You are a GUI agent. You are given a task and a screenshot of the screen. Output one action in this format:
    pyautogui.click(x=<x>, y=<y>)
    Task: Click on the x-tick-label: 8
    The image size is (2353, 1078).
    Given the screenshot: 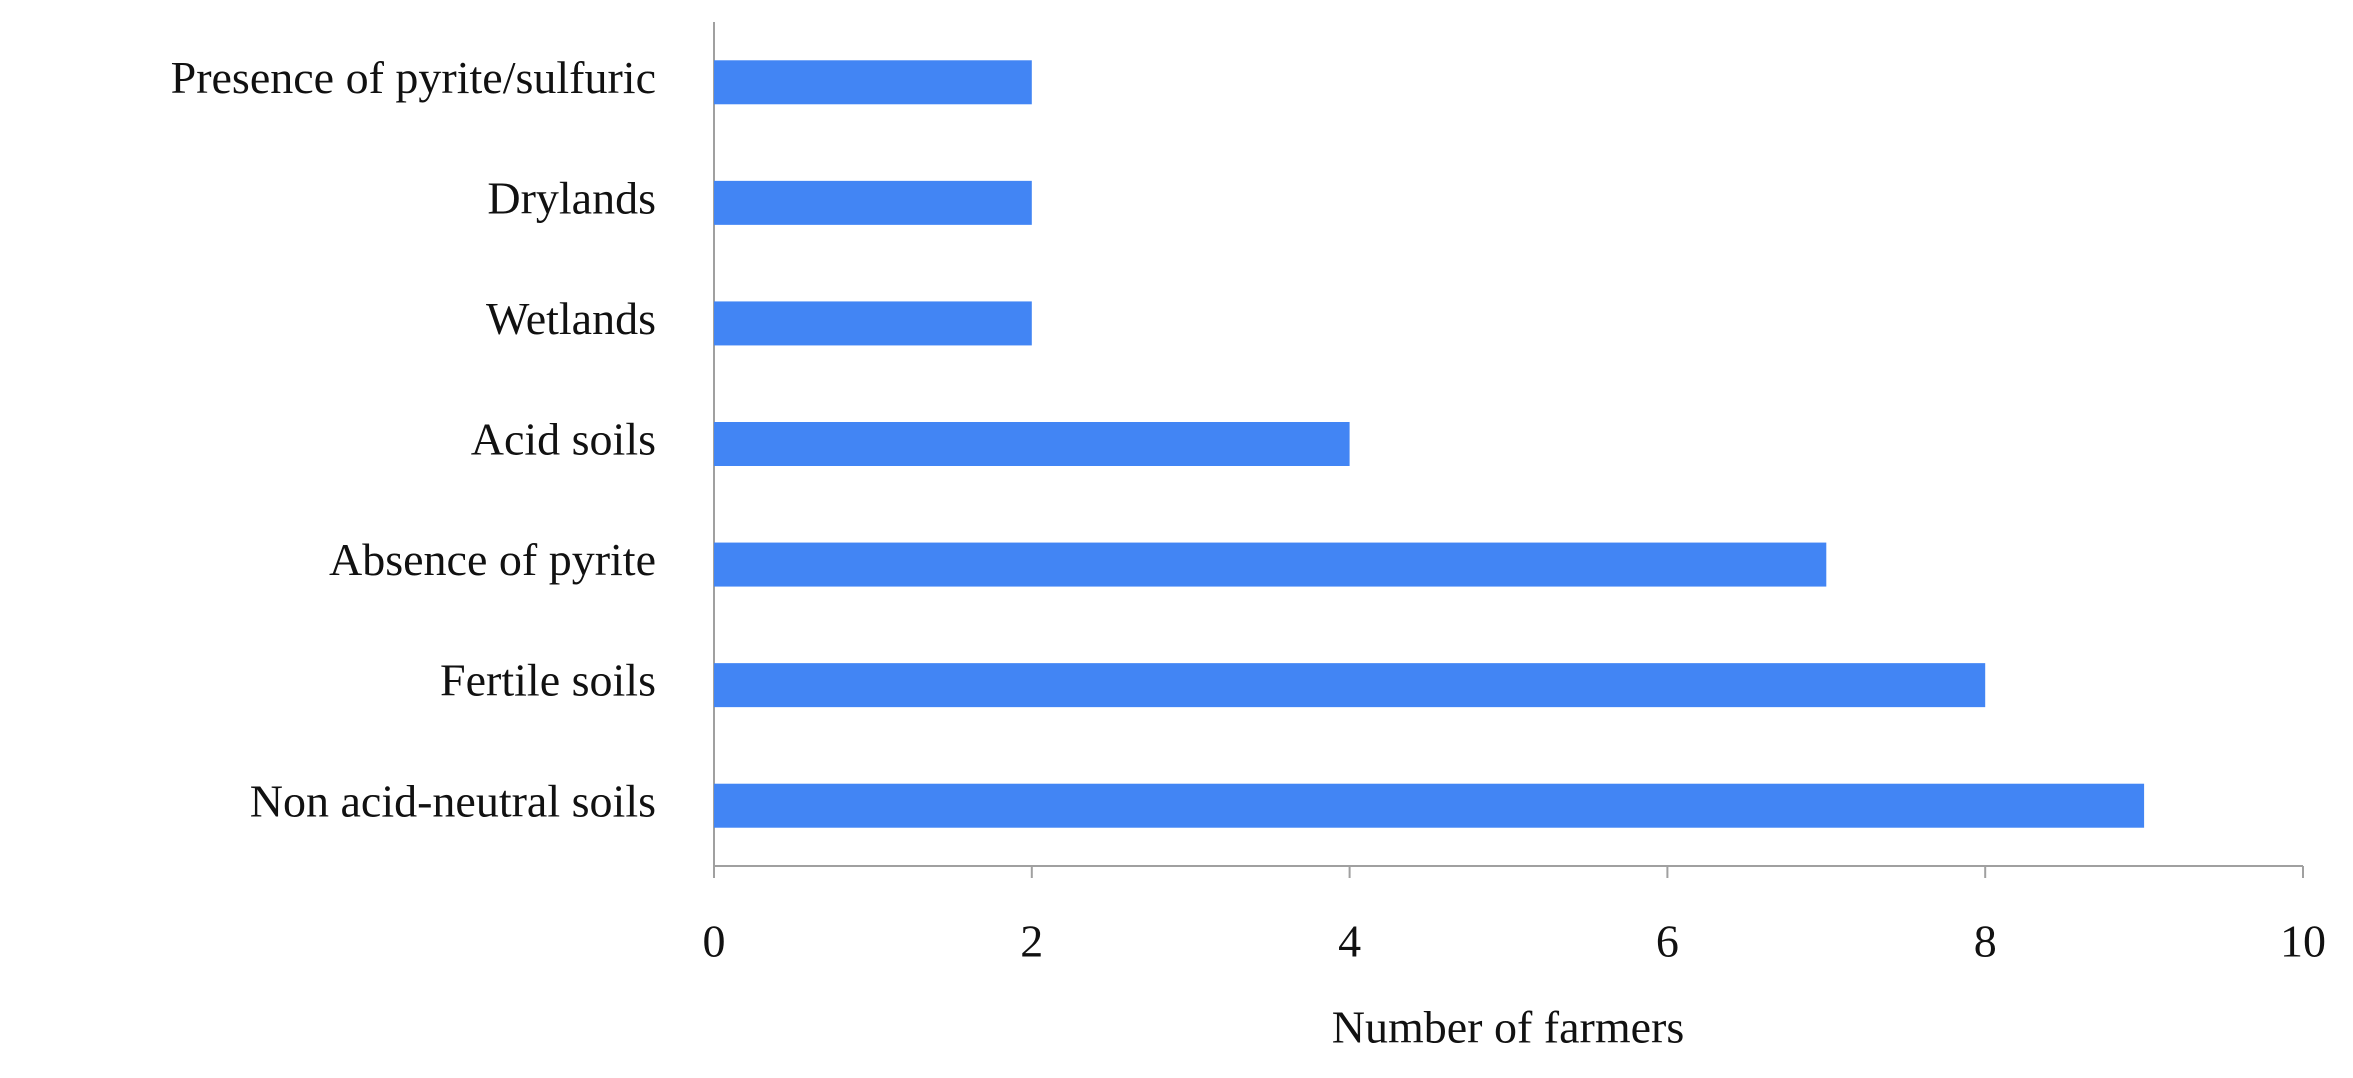 What is the action you would take?
    pyautogui.click(x=1985, y=941)
    